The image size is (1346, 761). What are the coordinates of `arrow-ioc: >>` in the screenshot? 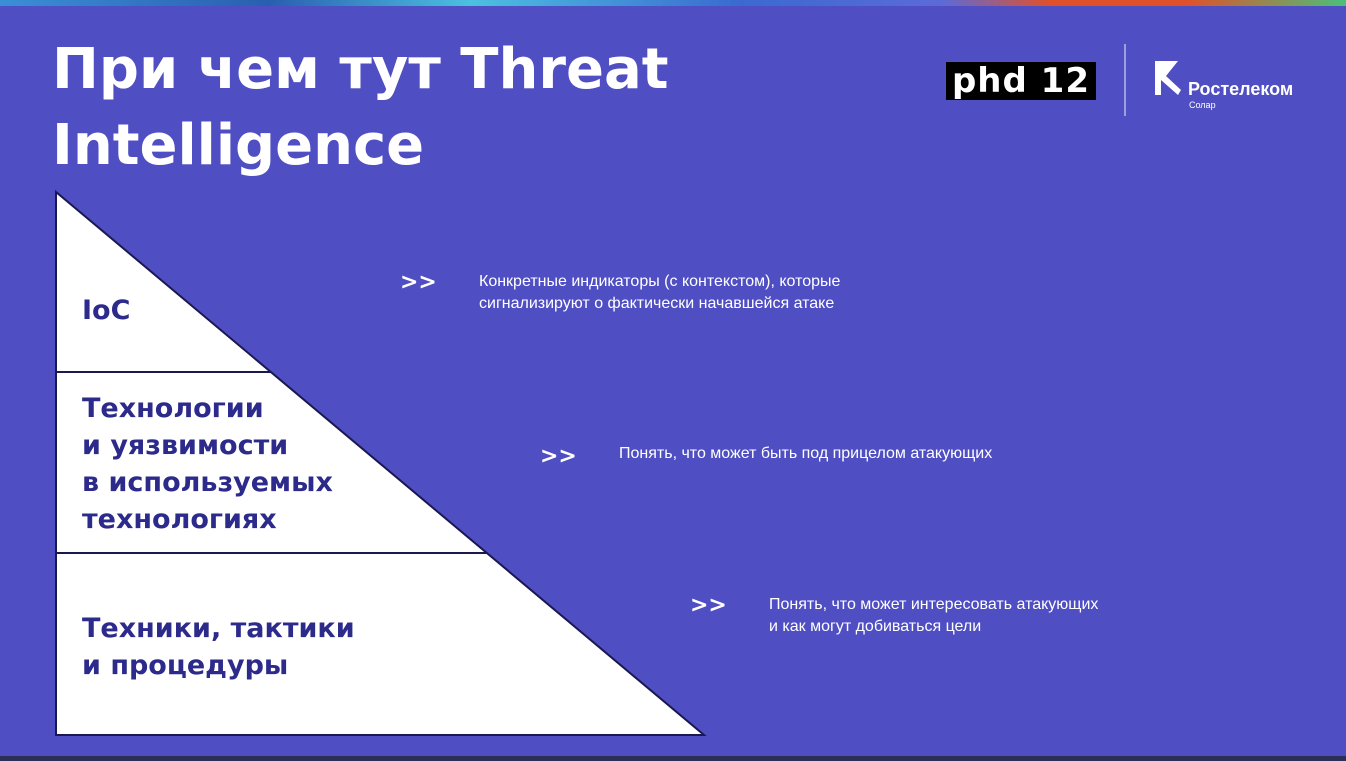 It's located at (418, 282).